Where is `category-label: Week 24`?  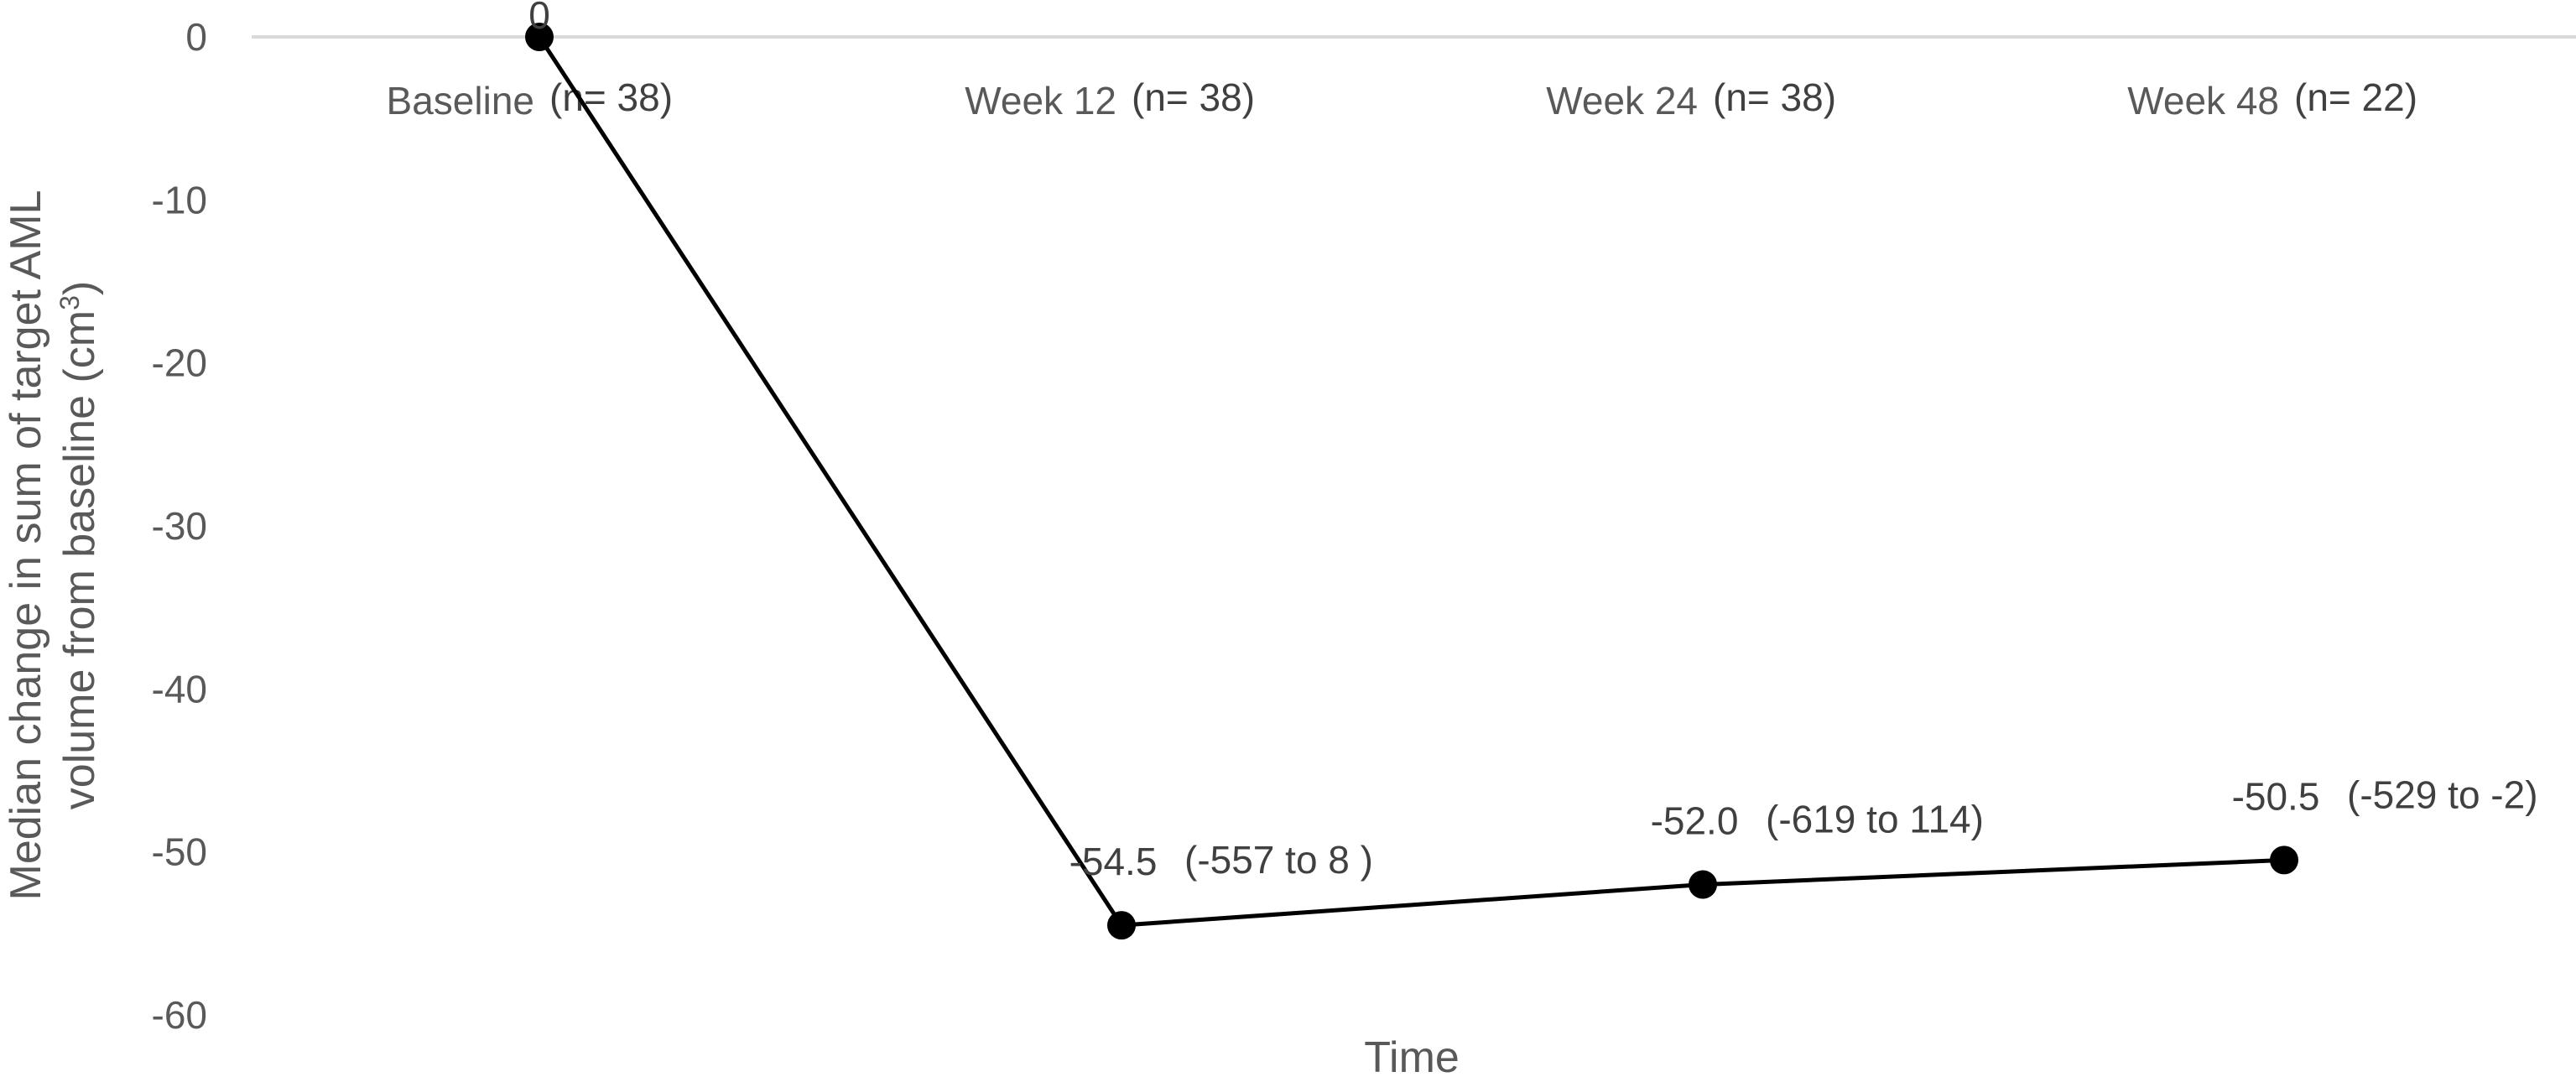 category-label: Week 24 is located at coordinates (1622, 100).